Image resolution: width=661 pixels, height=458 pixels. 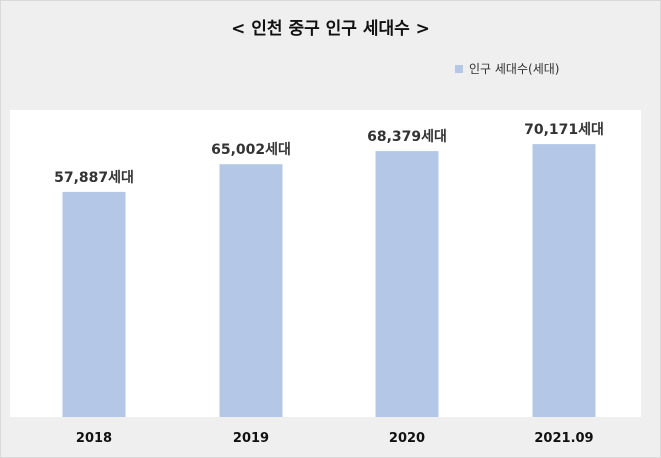 I want to click on legend-label: 인구 세대수(세대), so click(x=514, y=69).